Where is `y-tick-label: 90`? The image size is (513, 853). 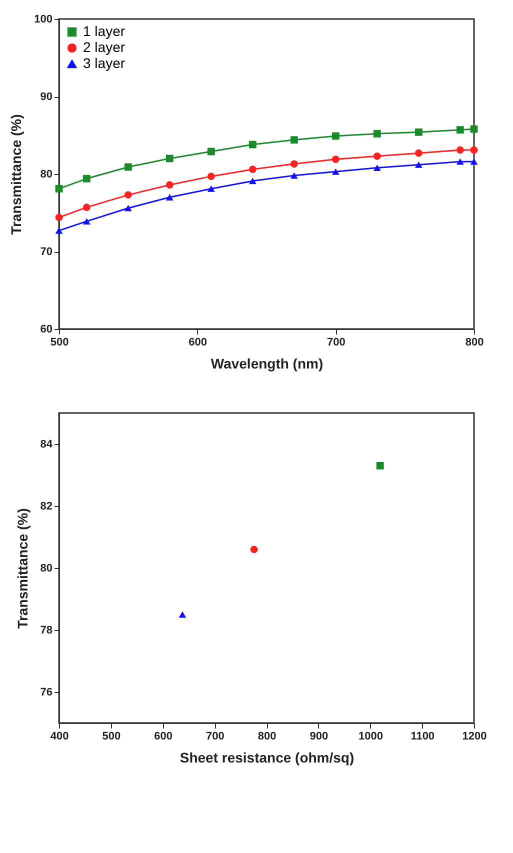 y-tick-label: 90 is located at coordinates (46, 97).